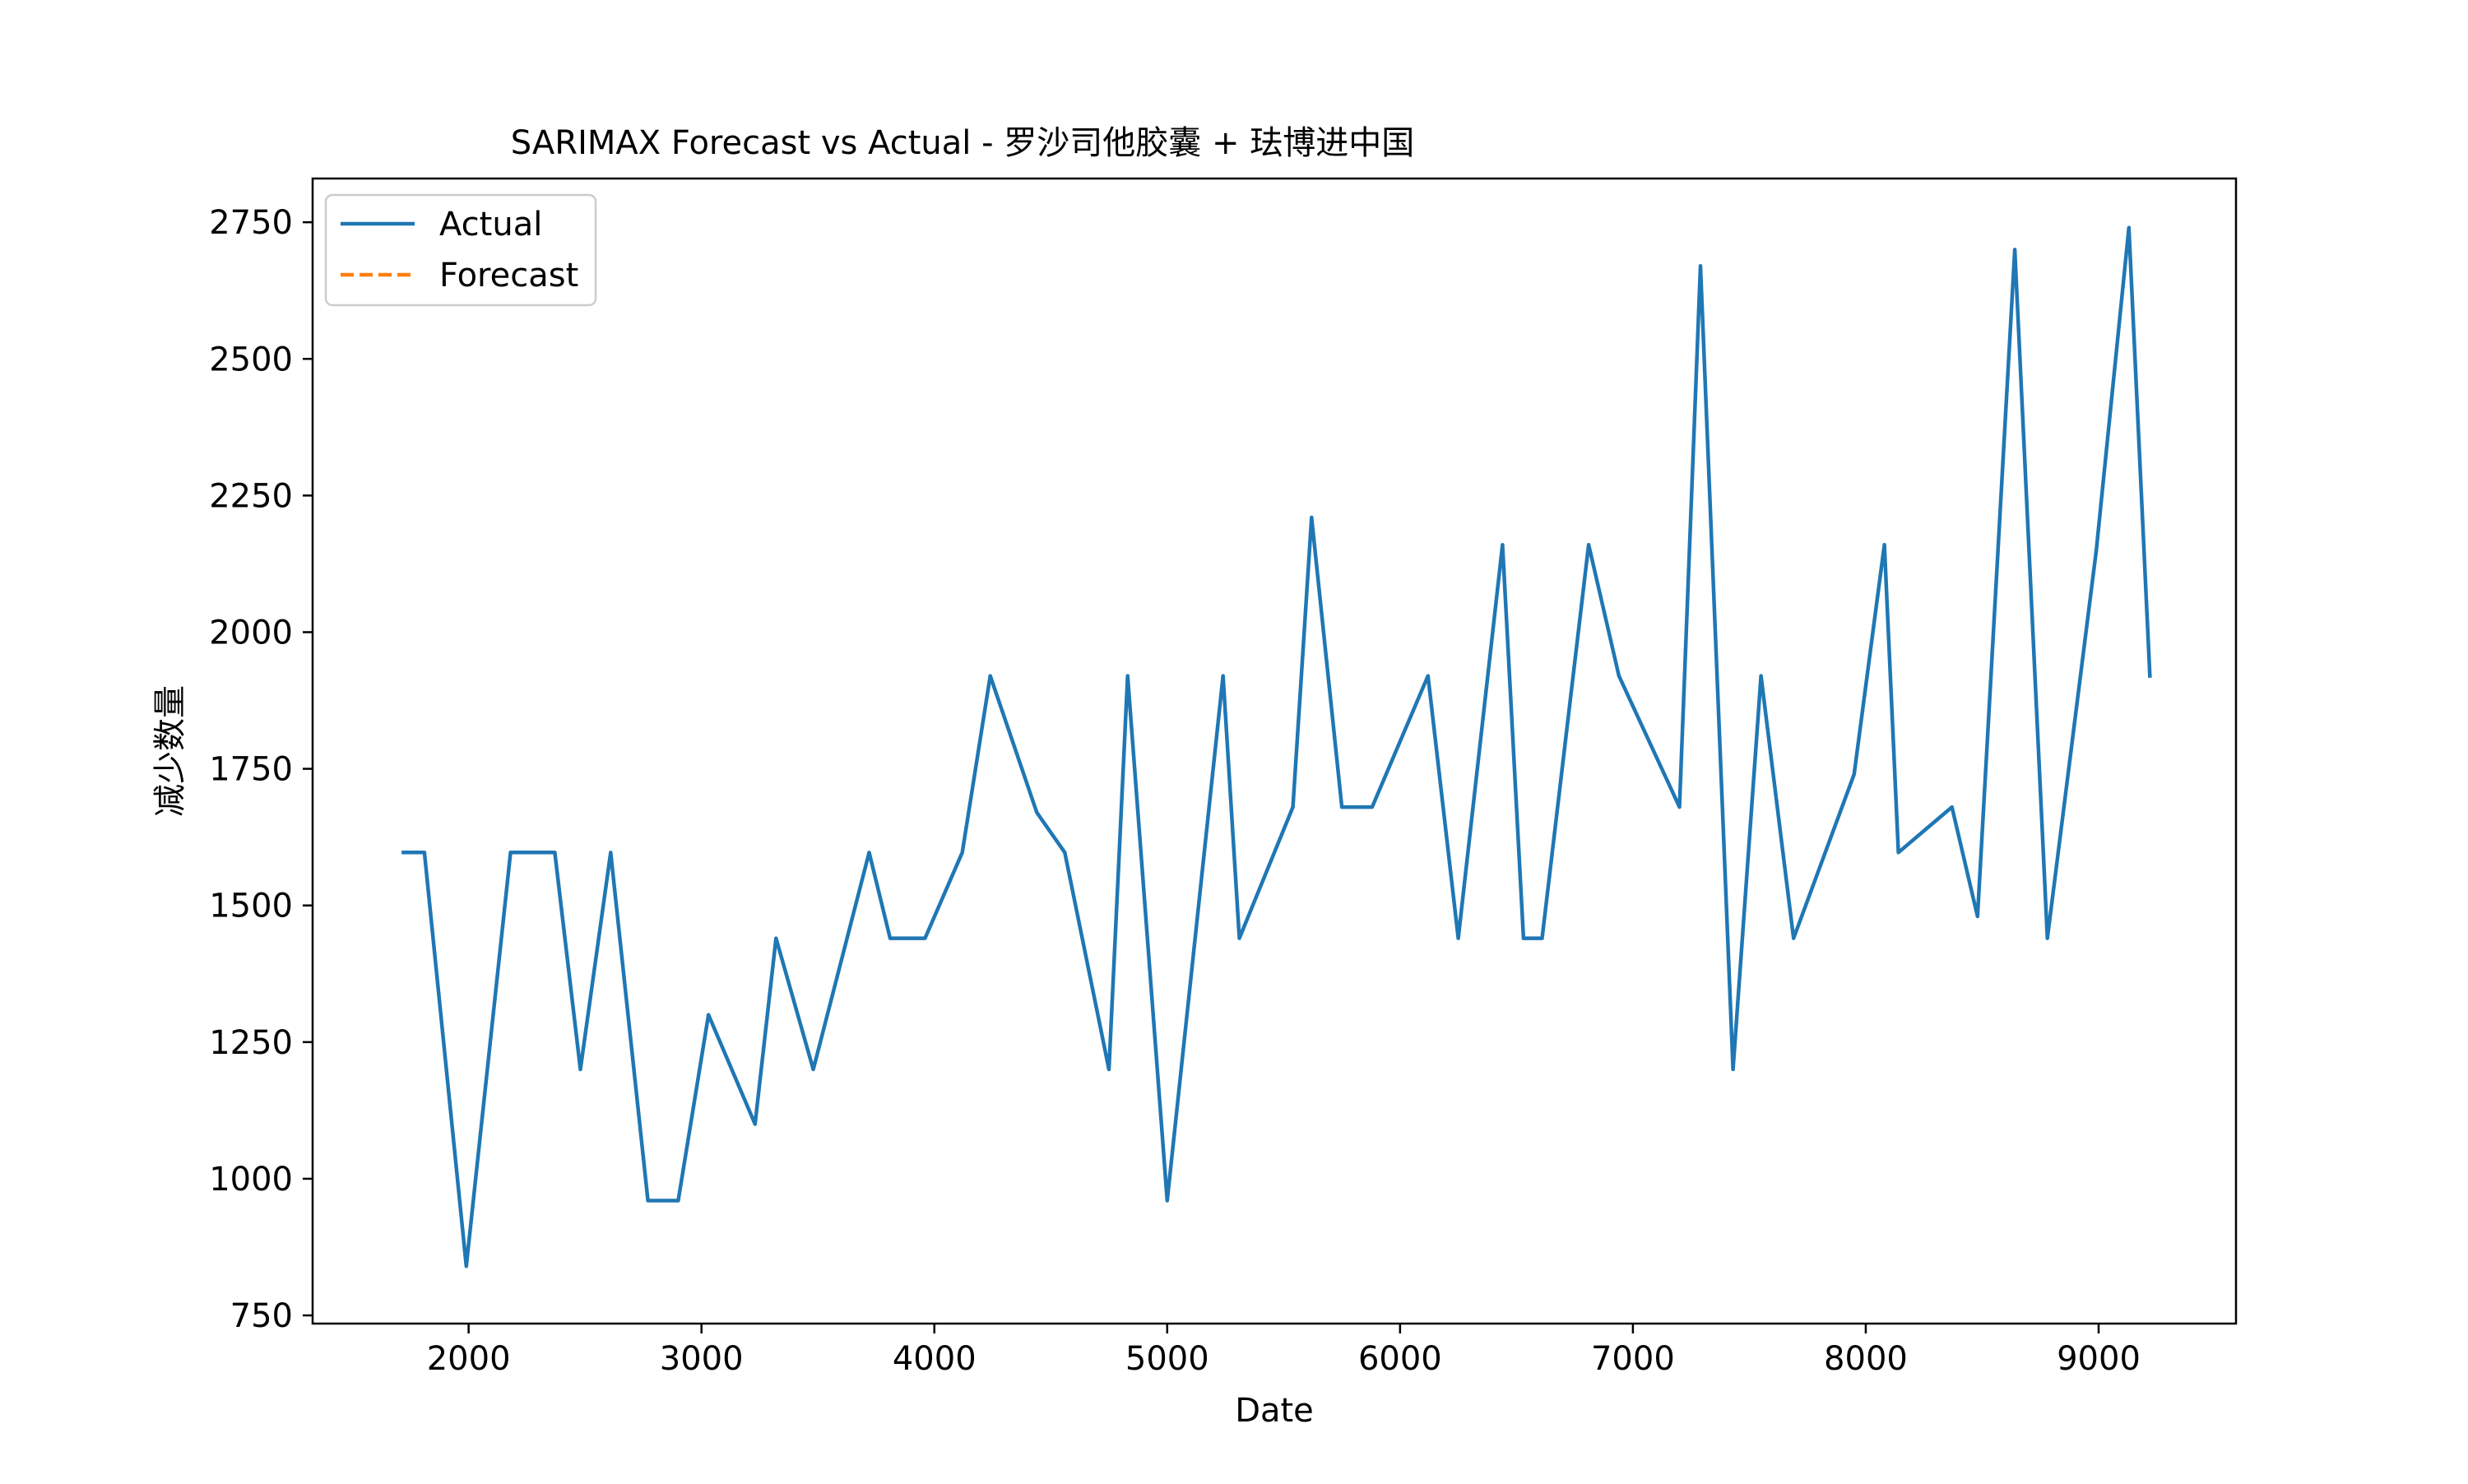 This screenshot has width=2468, height=1484. Describe the element at coordinates (1633, 1359) in the screenshot. I see `x-tick-label: 7000` at that location.